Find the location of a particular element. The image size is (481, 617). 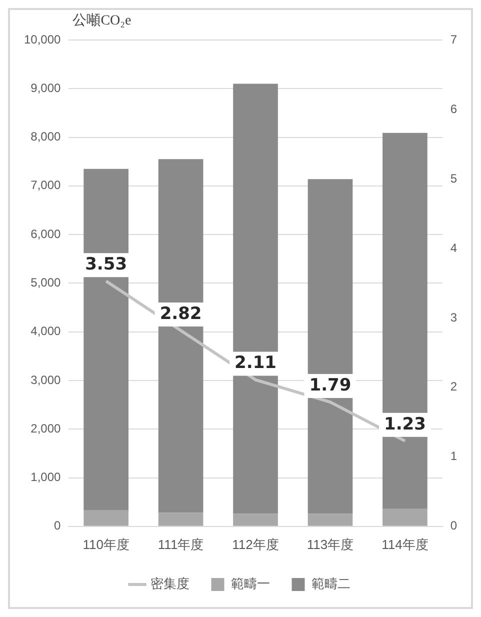

x-tick-label: 114年度 is located at coordinates (405, 544).